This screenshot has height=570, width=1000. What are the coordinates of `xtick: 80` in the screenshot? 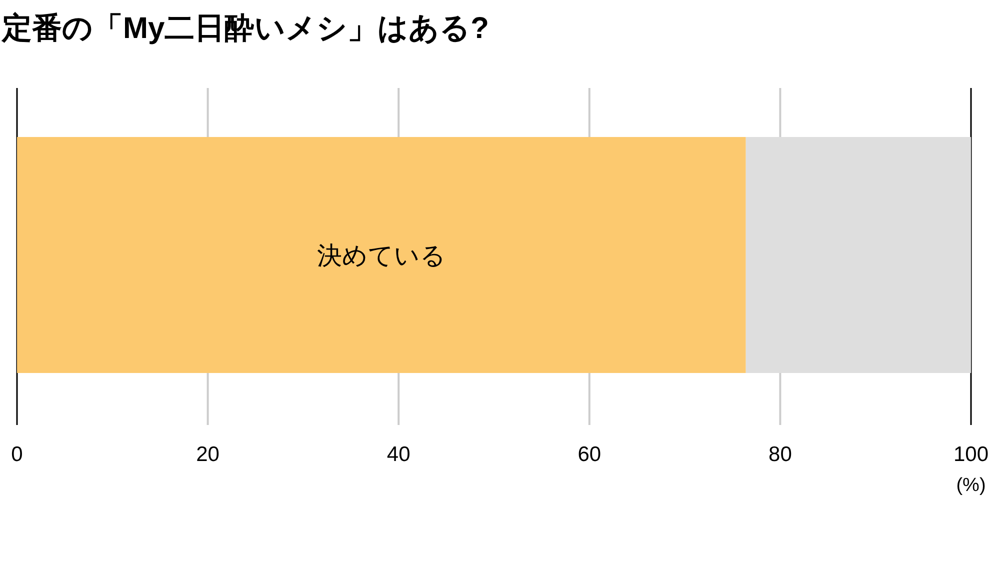 It's located at (780, 454).